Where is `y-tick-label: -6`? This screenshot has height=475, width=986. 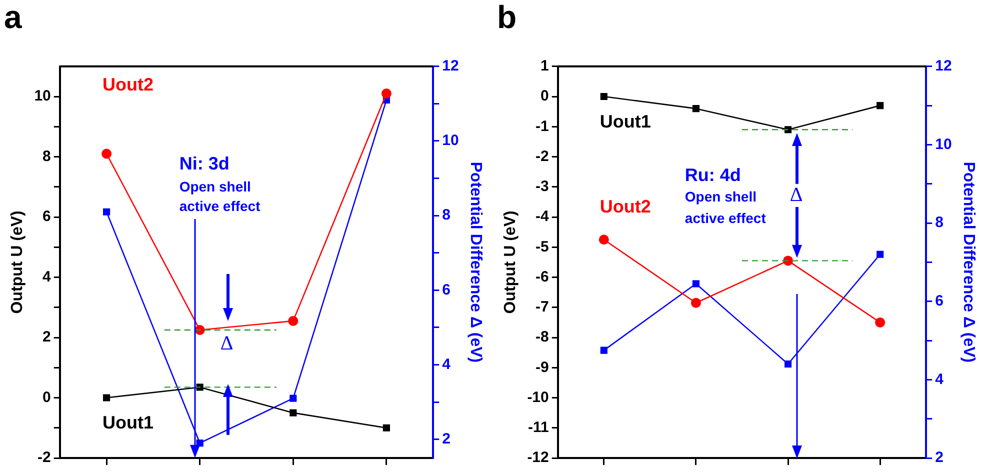 y-tick-label: -6 is located at coordinates (542, 277).